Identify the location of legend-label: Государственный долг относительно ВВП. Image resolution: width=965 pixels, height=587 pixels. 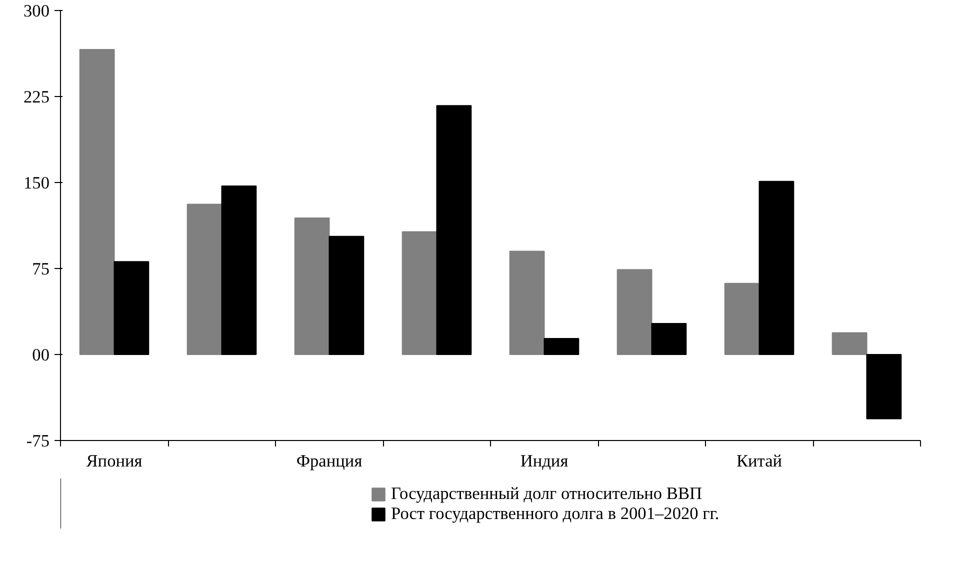
(546, 494).